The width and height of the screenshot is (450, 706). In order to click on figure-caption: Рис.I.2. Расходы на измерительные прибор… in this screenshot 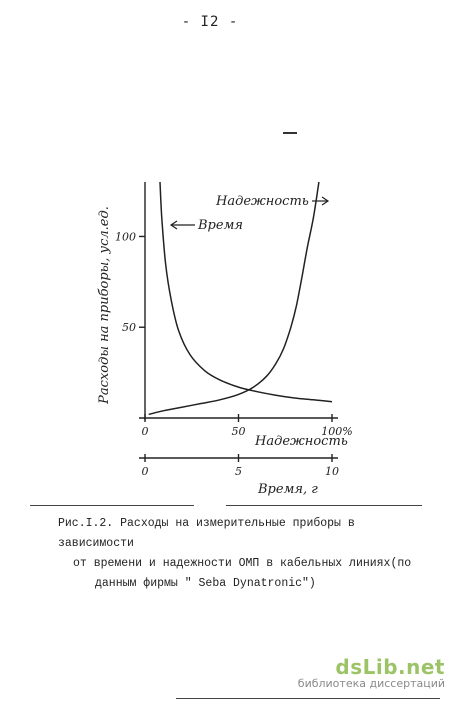, I will do `click(238, 554)`.